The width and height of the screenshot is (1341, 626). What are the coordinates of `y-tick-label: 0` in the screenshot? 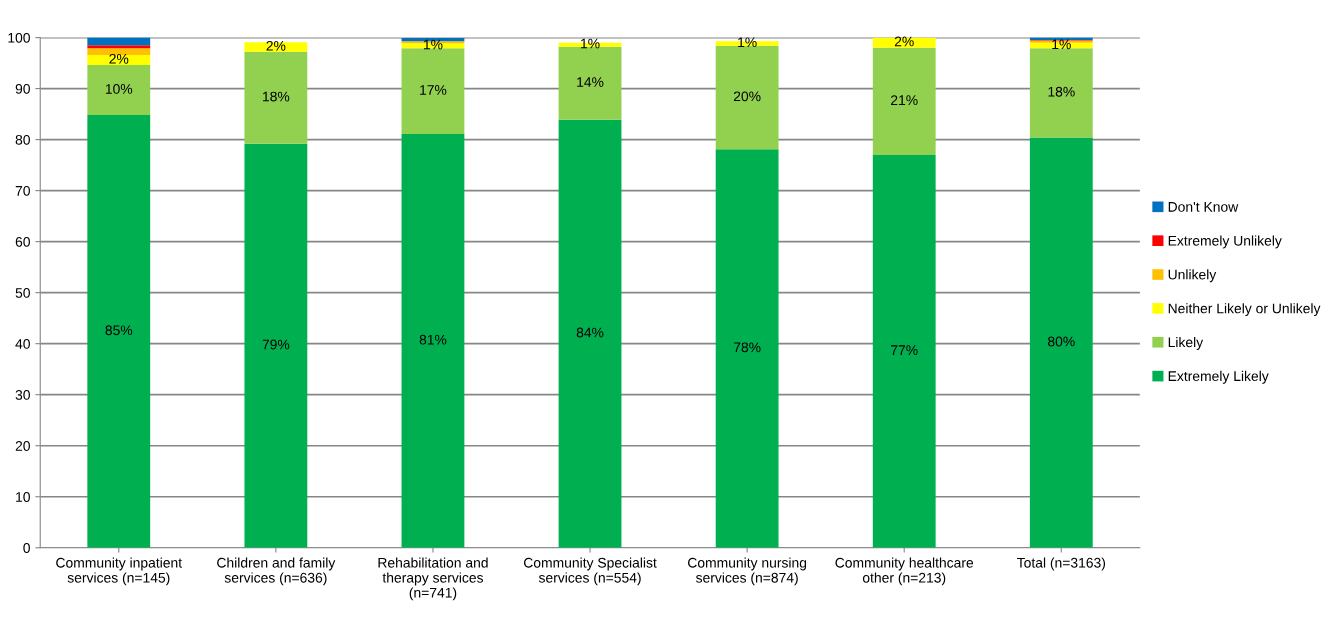 It's located at (26, 548).